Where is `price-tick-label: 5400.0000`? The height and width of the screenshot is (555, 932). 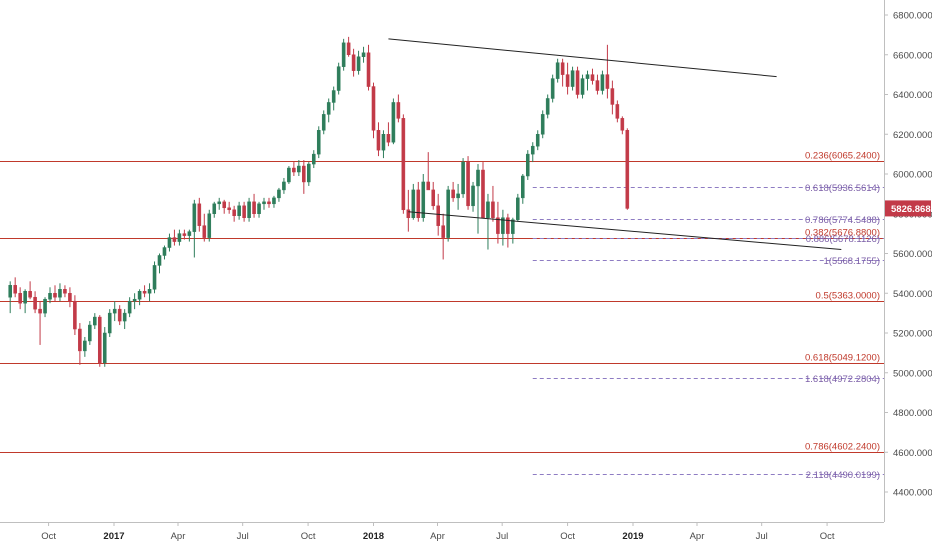 price-tick-label: 5400.0000 is located at coordinates (912, 294).